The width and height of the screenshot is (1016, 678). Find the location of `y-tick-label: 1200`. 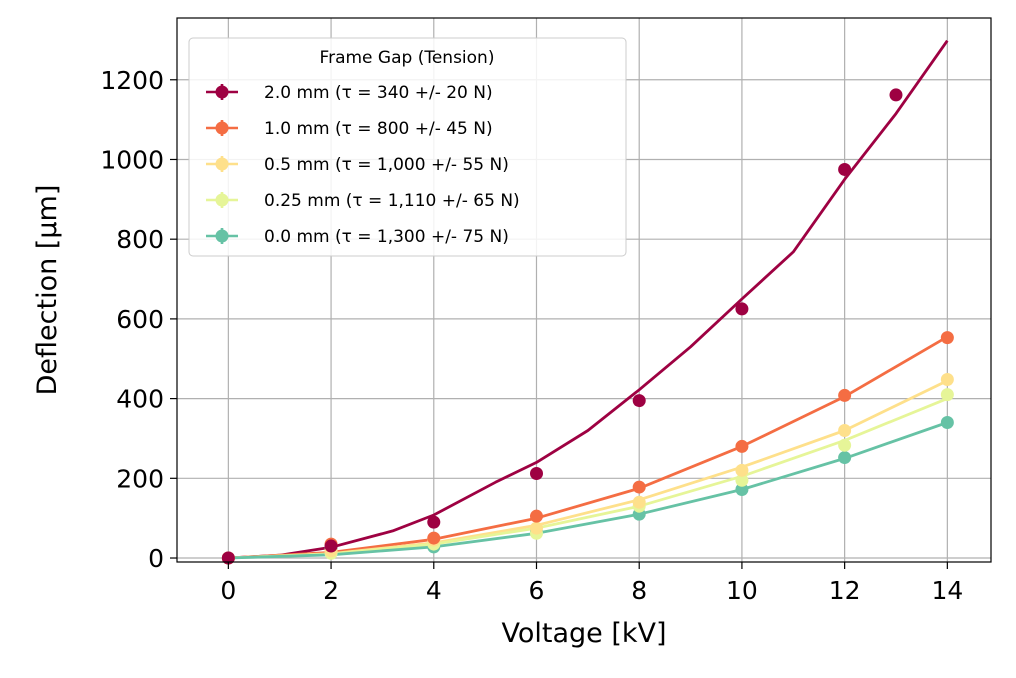

y-tick-label: 1200 is located at coordinates (132, 80).